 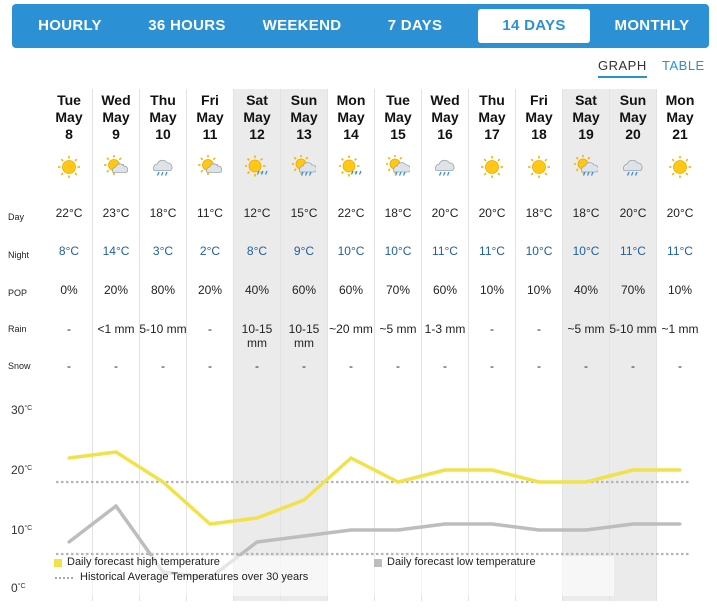 What do you see at coordinates (304, 134) in the screenshot?
I see `day-date: 13` at bounding box center [304, 134].